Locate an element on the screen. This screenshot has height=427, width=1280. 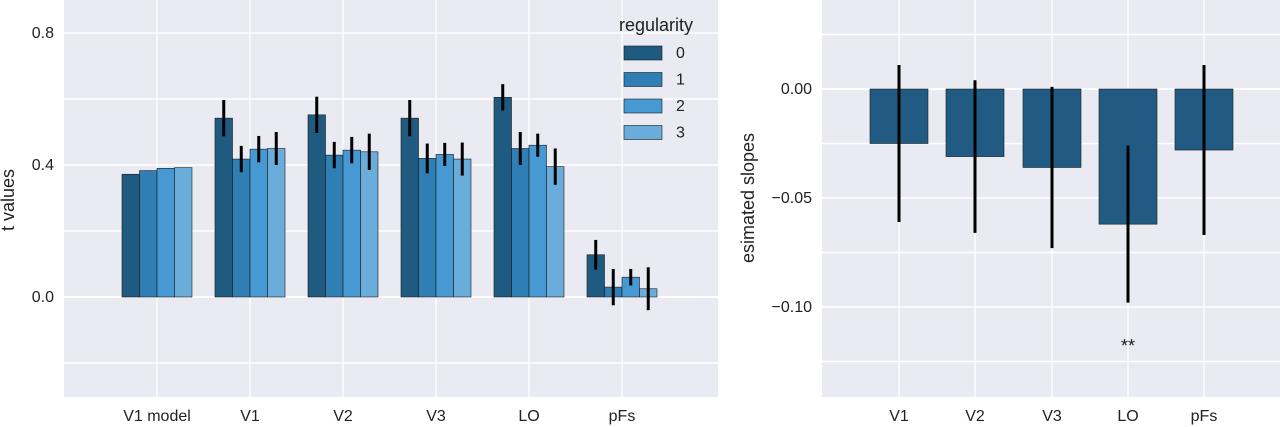
left-y-axis-label: t values is located at coordinates (9, 200).